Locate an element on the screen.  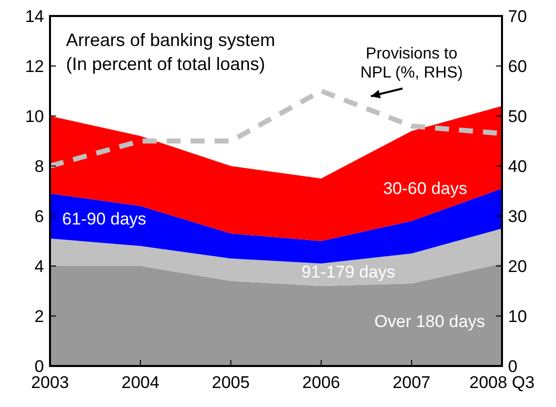
y2-tick-label: 30 is located at coordinates (517, 216).